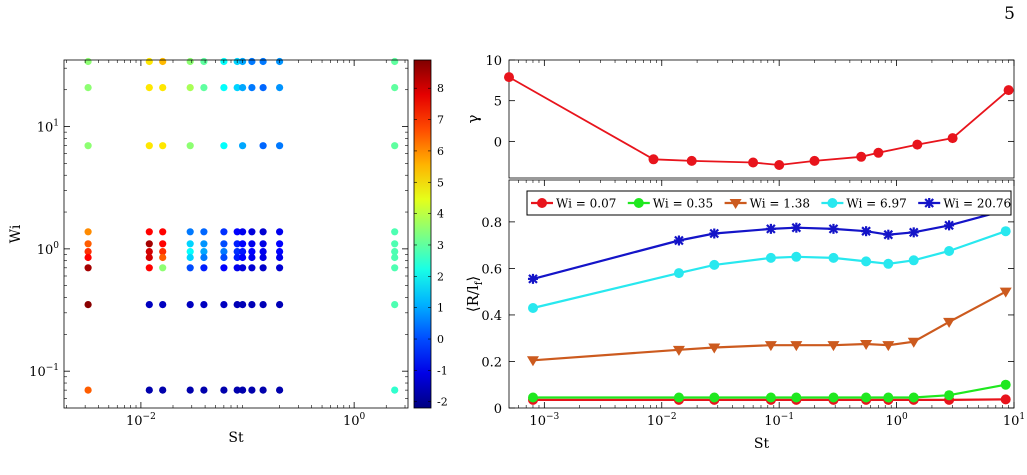 The width and height of the screenshot is (1027, 475). What do you see at coordinates (929, 203) in the screenshot?
I see `legend-marker` at bounding box center [929, 203].